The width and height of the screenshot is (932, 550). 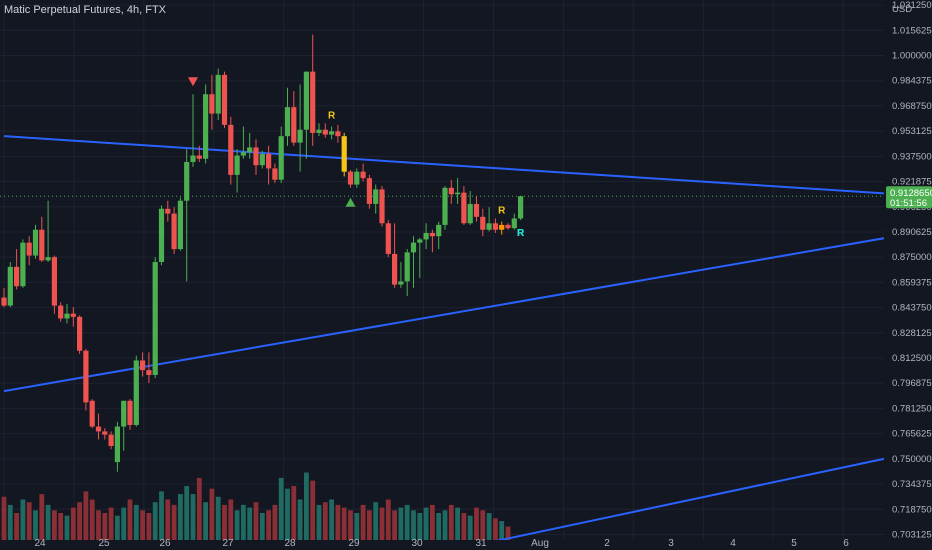 I want to click on time-tick-label: 30, so click(x=417, y=543).